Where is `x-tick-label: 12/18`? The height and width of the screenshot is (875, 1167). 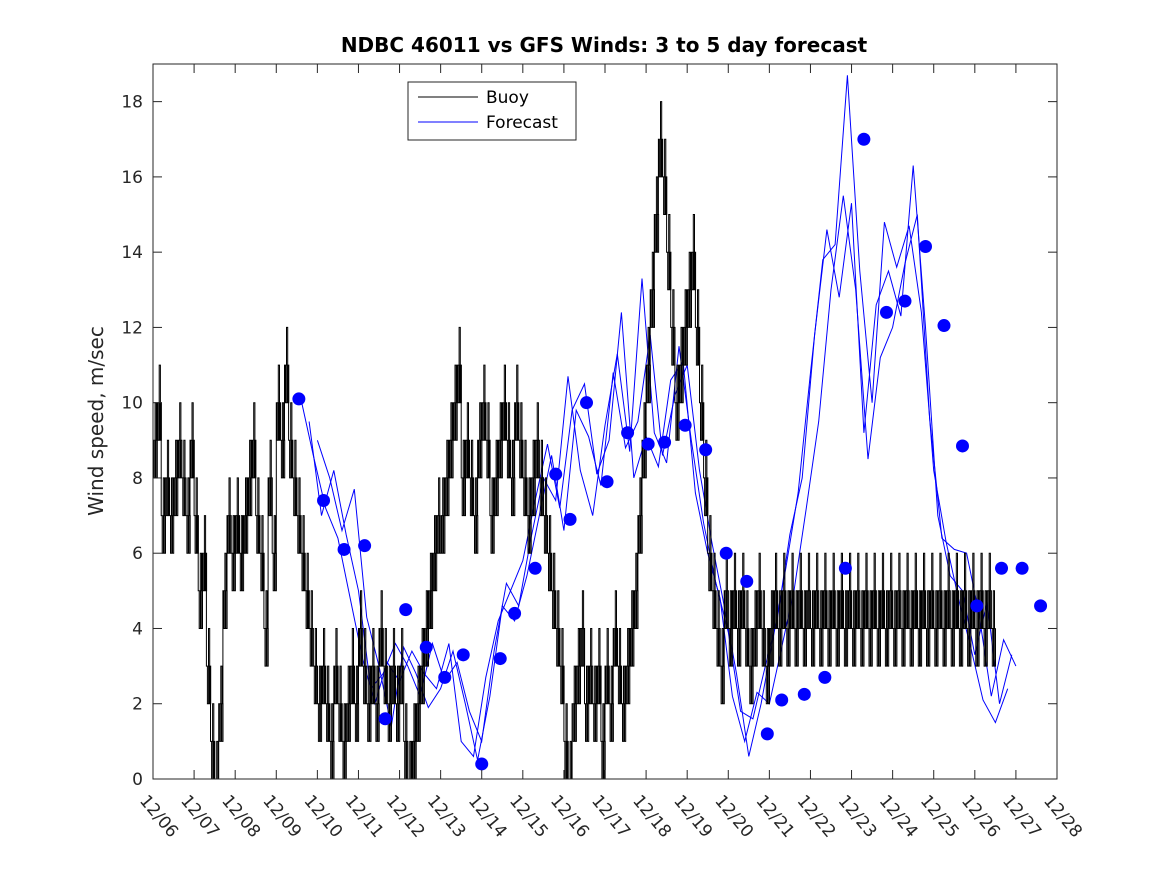
x-tick-label: 12/18 is located at coordinates (651, 816).